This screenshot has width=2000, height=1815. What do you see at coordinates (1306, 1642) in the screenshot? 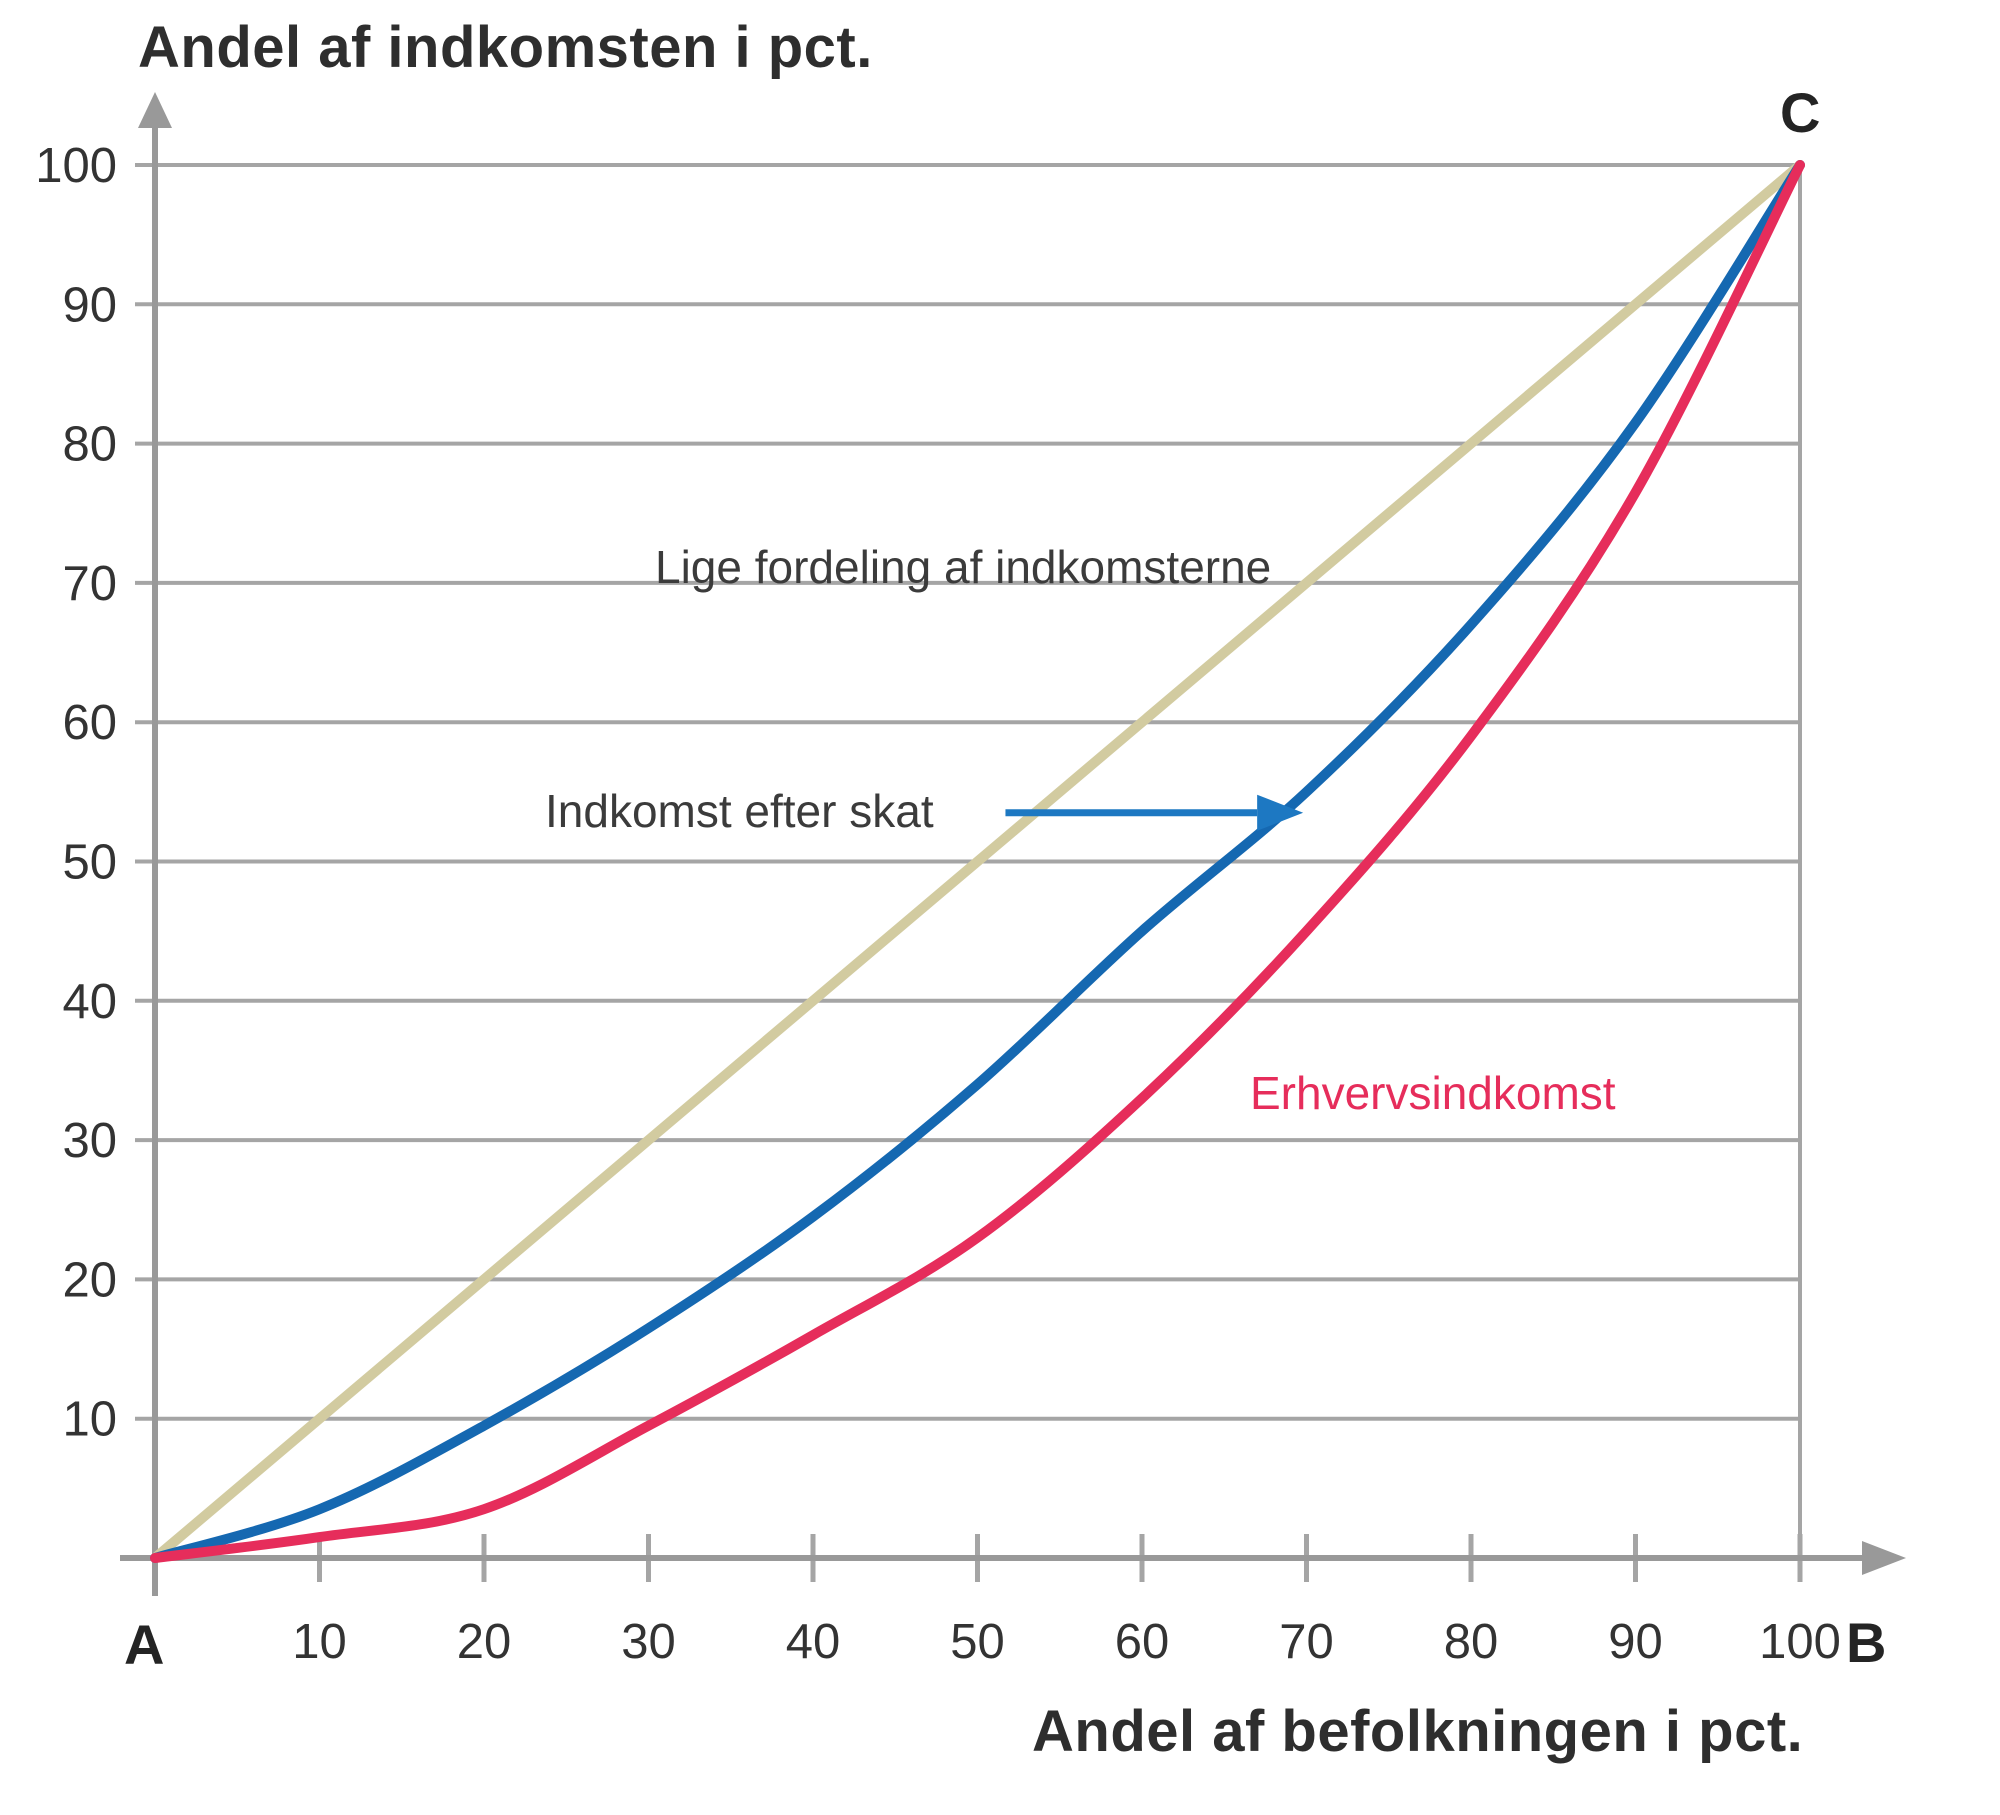
I see `x-tick-label-70: 70` at bounding box center [1306, 1642].